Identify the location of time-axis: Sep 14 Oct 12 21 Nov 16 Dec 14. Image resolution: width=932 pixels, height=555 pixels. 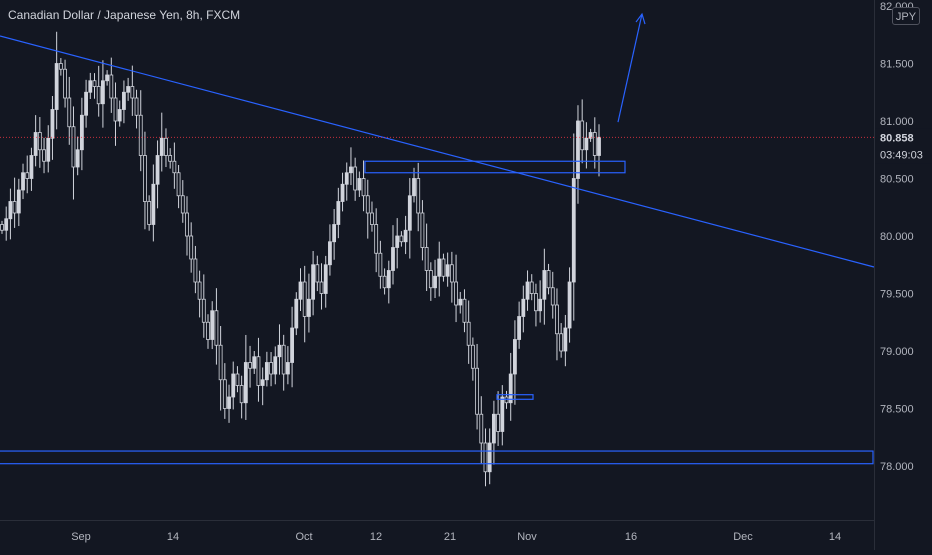
(456, 537).